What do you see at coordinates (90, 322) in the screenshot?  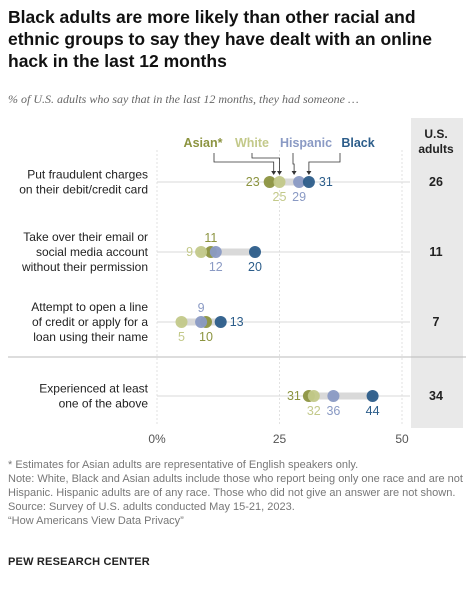 I see `row-label-2-1: of credit or apply for a` at bounding box center [90, 322].